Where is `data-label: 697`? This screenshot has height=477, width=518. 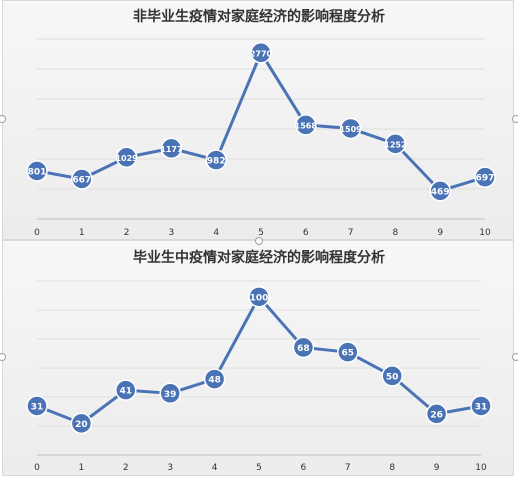
data-label: 697 is located at coordinates (485, 179).